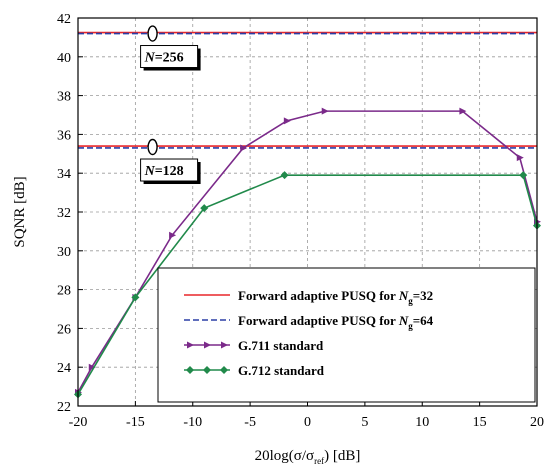 Image resolution: width=545 pixels, height=468 pixels. What do you see at coordinates (336, 322) in the screenshot?
I see `legend-entry: Forward adaptive PUSQ for Ng=64` at bounding box center [336, 322].